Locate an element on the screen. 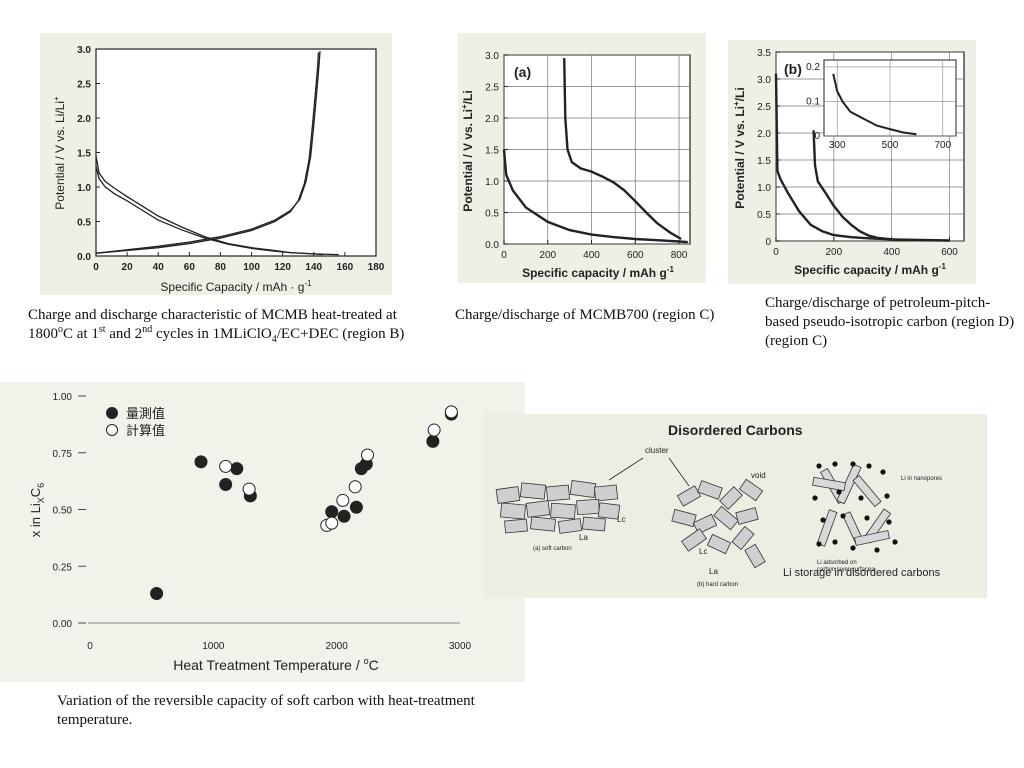 This screenshot has width=1024, height=768. x-tick-label: 180 is located at coordinates (376, 267).